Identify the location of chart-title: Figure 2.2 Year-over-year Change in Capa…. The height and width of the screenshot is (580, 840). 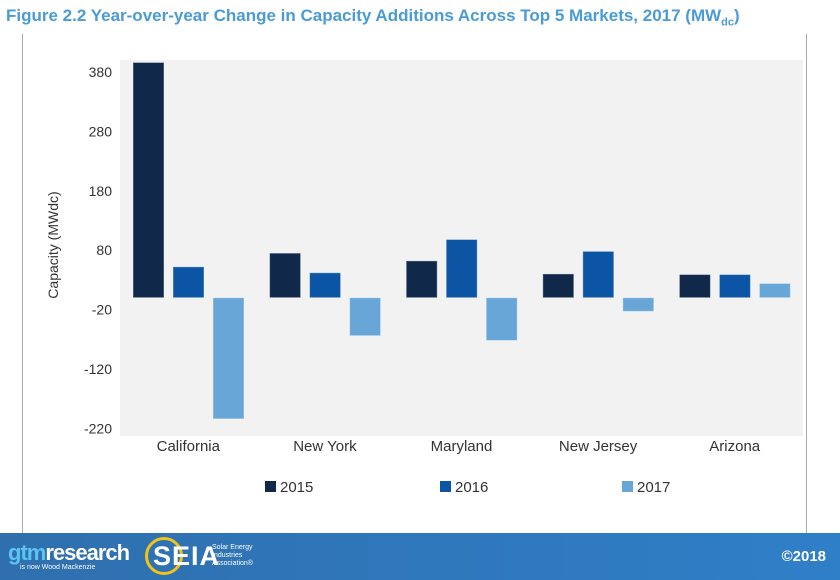
(373, 17).